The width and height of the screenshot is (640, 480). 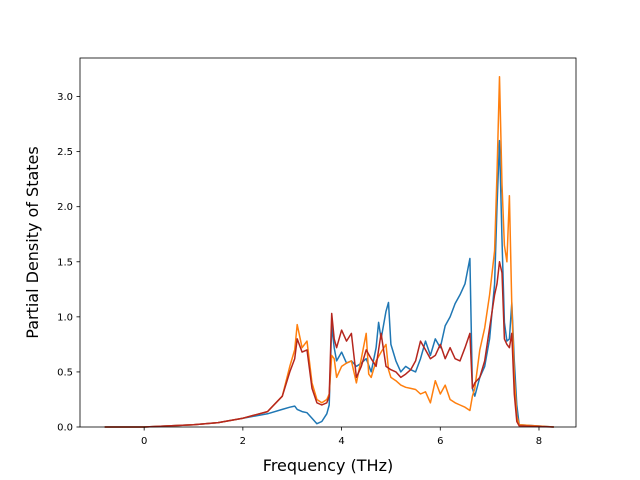 What do you see at coordinates (65, 317) in the screenshot?
I see `y-tick-label: 1.0` at bounding box center [65, 317].